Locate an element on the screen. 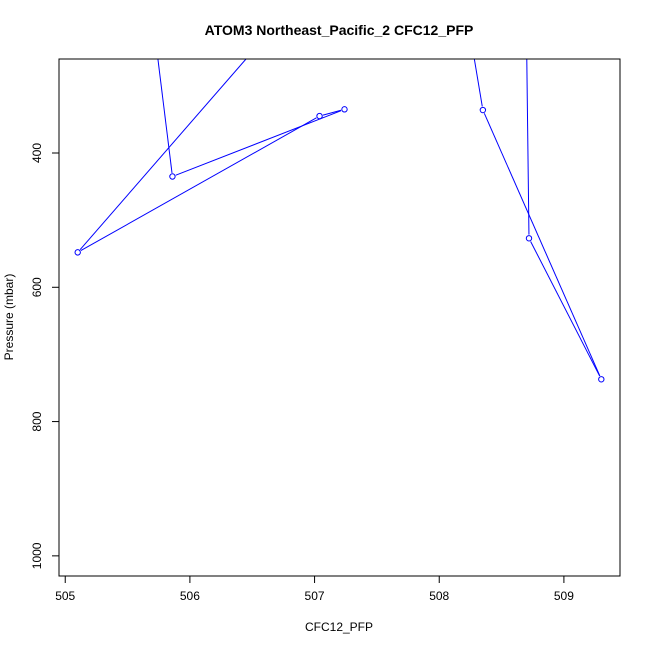 This screenshot has height=650, width=650. x-axis: 505 506 507 508 509 is located at coordinates (314, 589).